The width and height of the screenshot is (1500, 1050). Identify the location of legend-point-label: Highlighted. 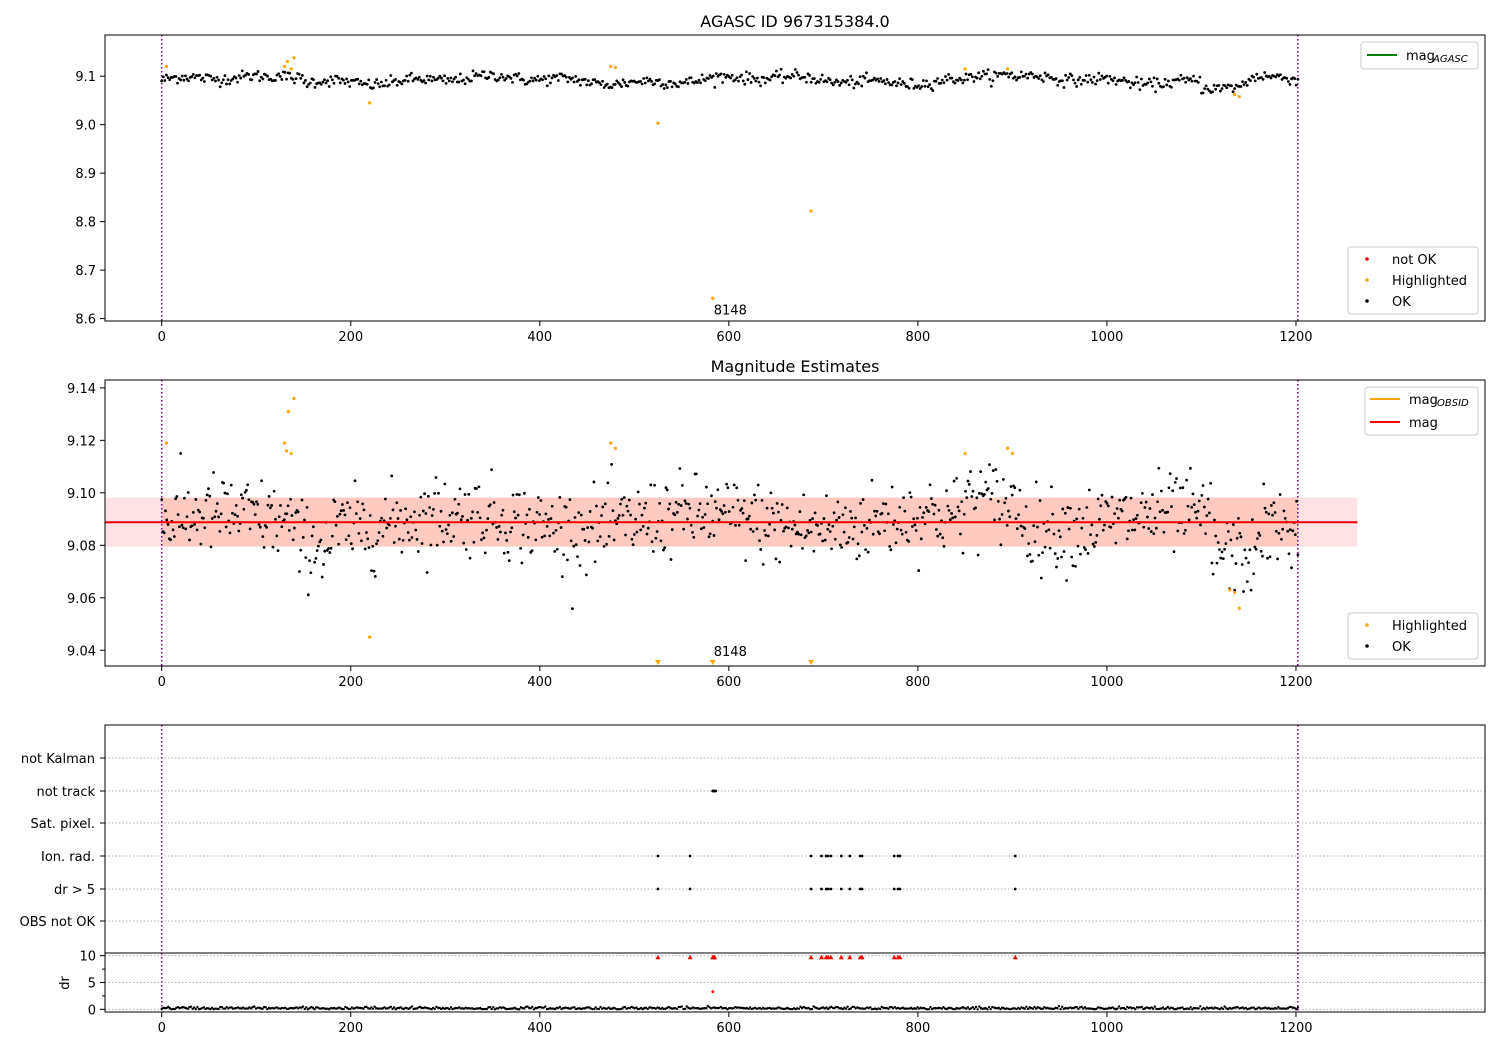
(1429, 281).